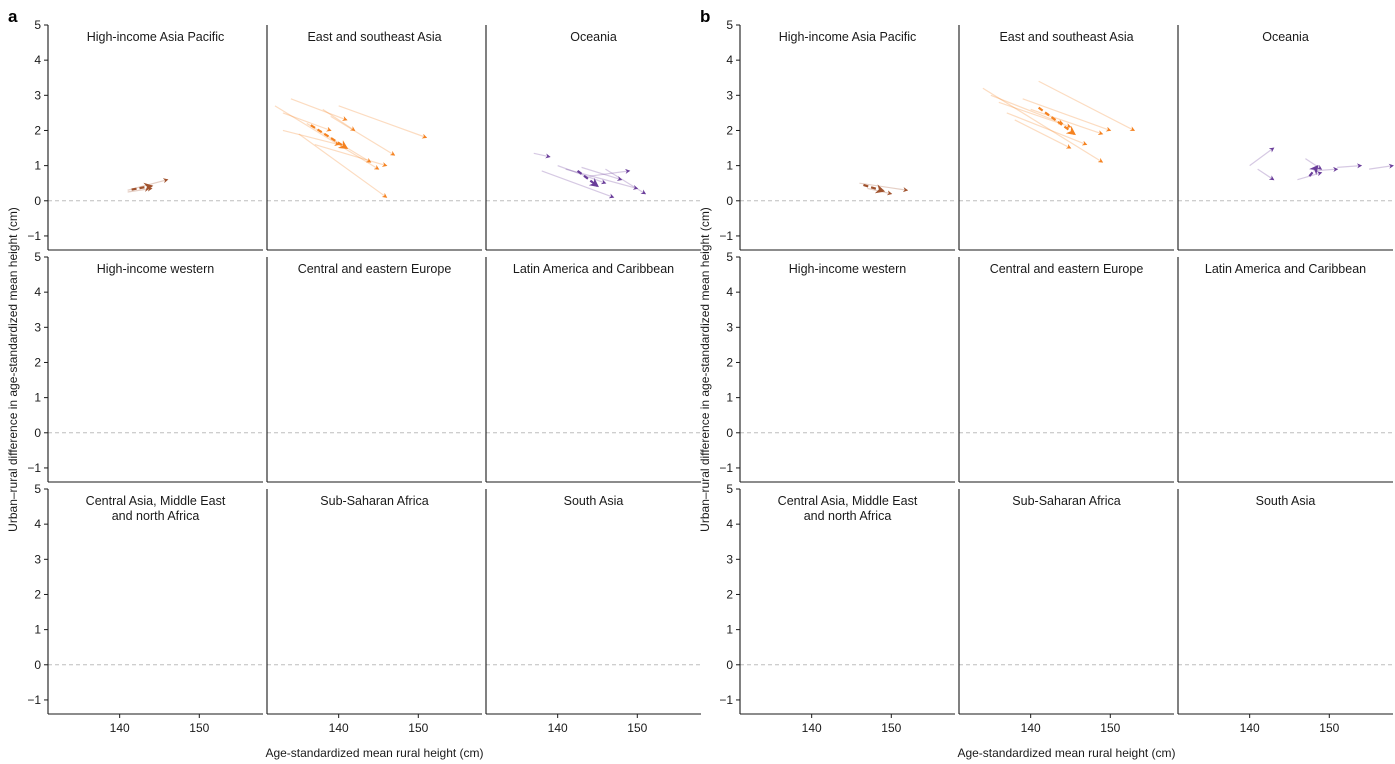  Describe the element at coordinates (13, 16) in the screenshot. I see `figure-letter: a` at that location.